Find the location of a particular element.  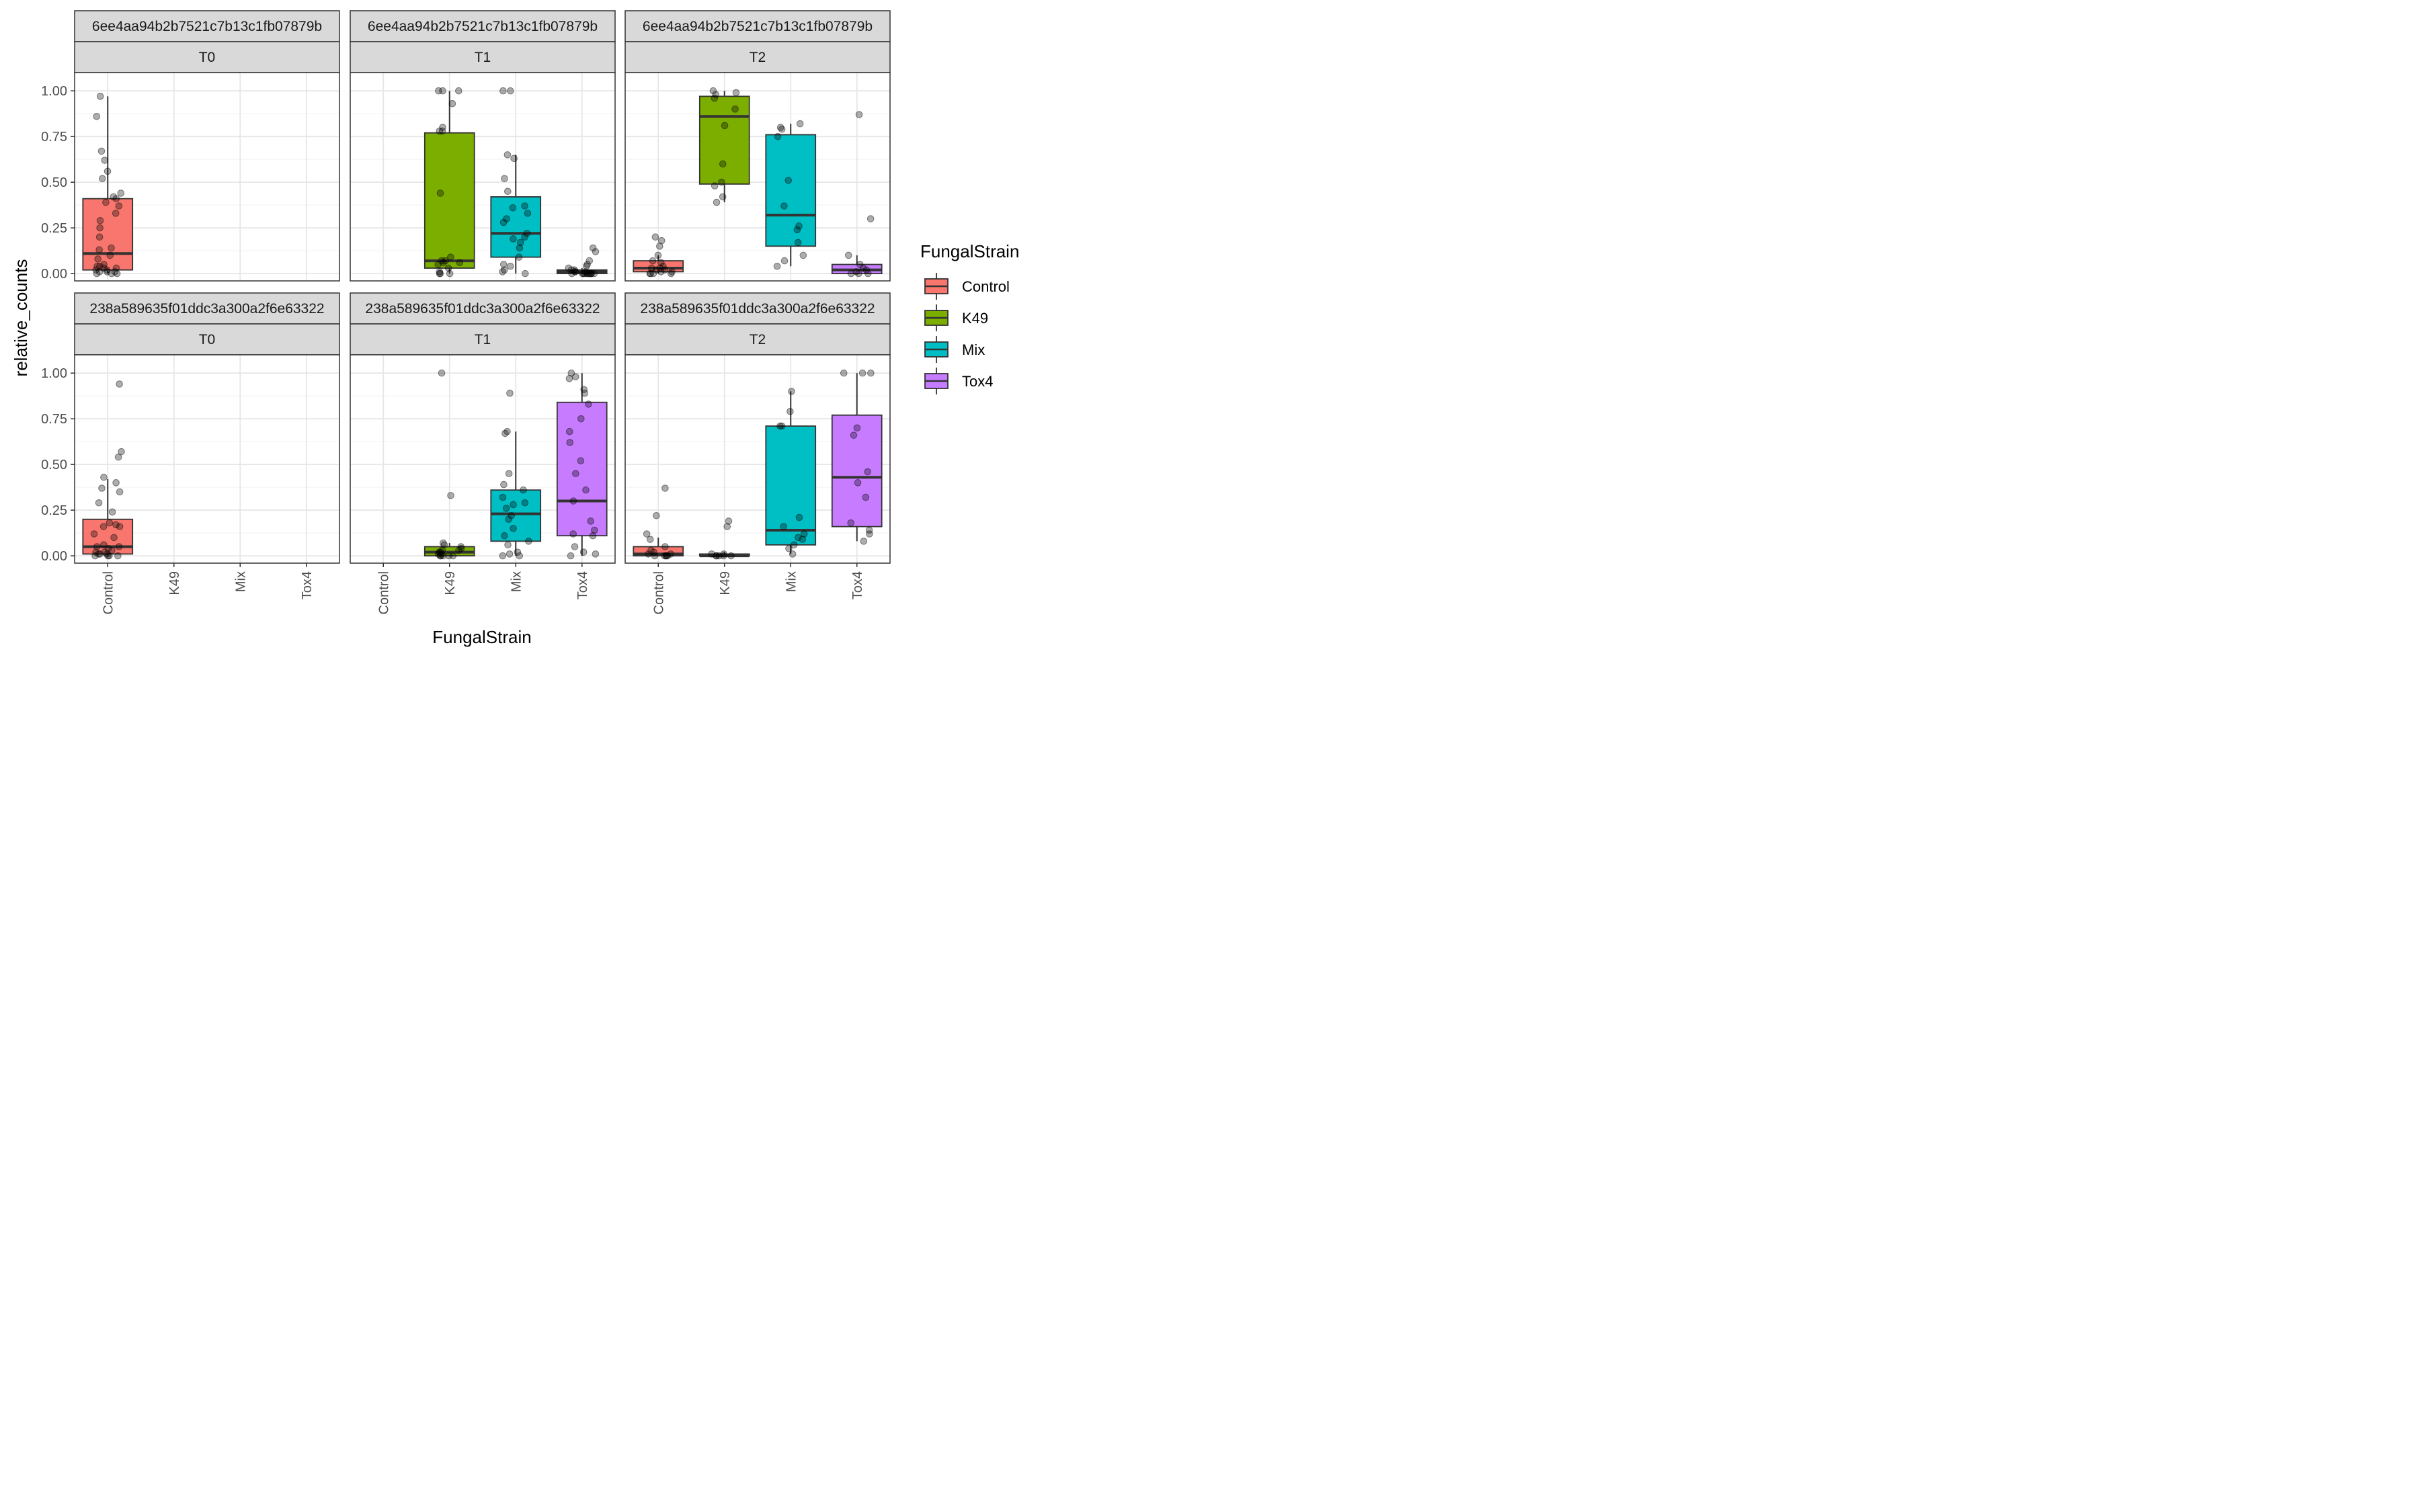

x-tick-label: Mix is located at coordinates (791, 581).